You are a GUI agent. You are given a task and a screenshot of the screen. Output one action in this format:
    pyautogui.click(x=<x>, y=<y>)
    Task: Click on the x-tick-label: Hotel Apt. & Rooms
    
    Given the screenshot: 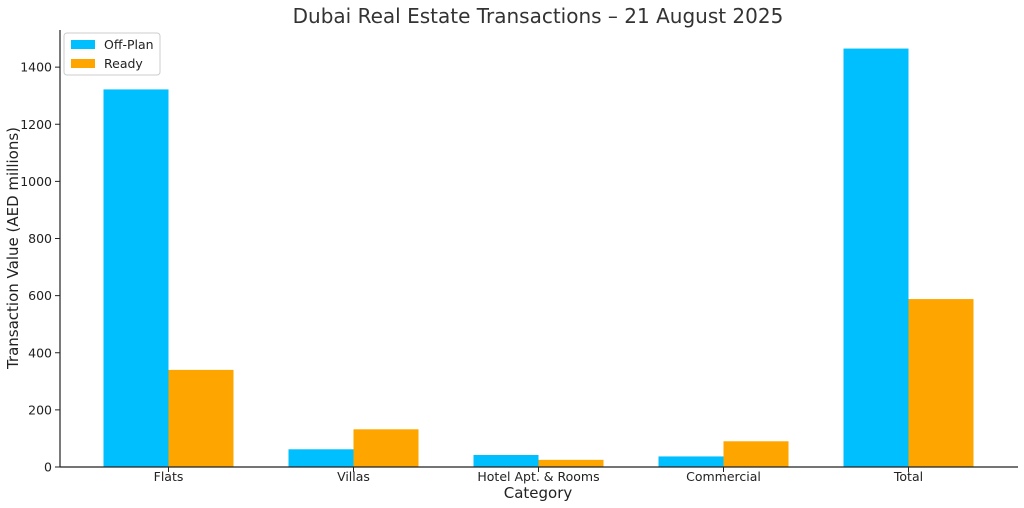 What is the action you would take?
    pyautogui.click(x=538, y=476)
    